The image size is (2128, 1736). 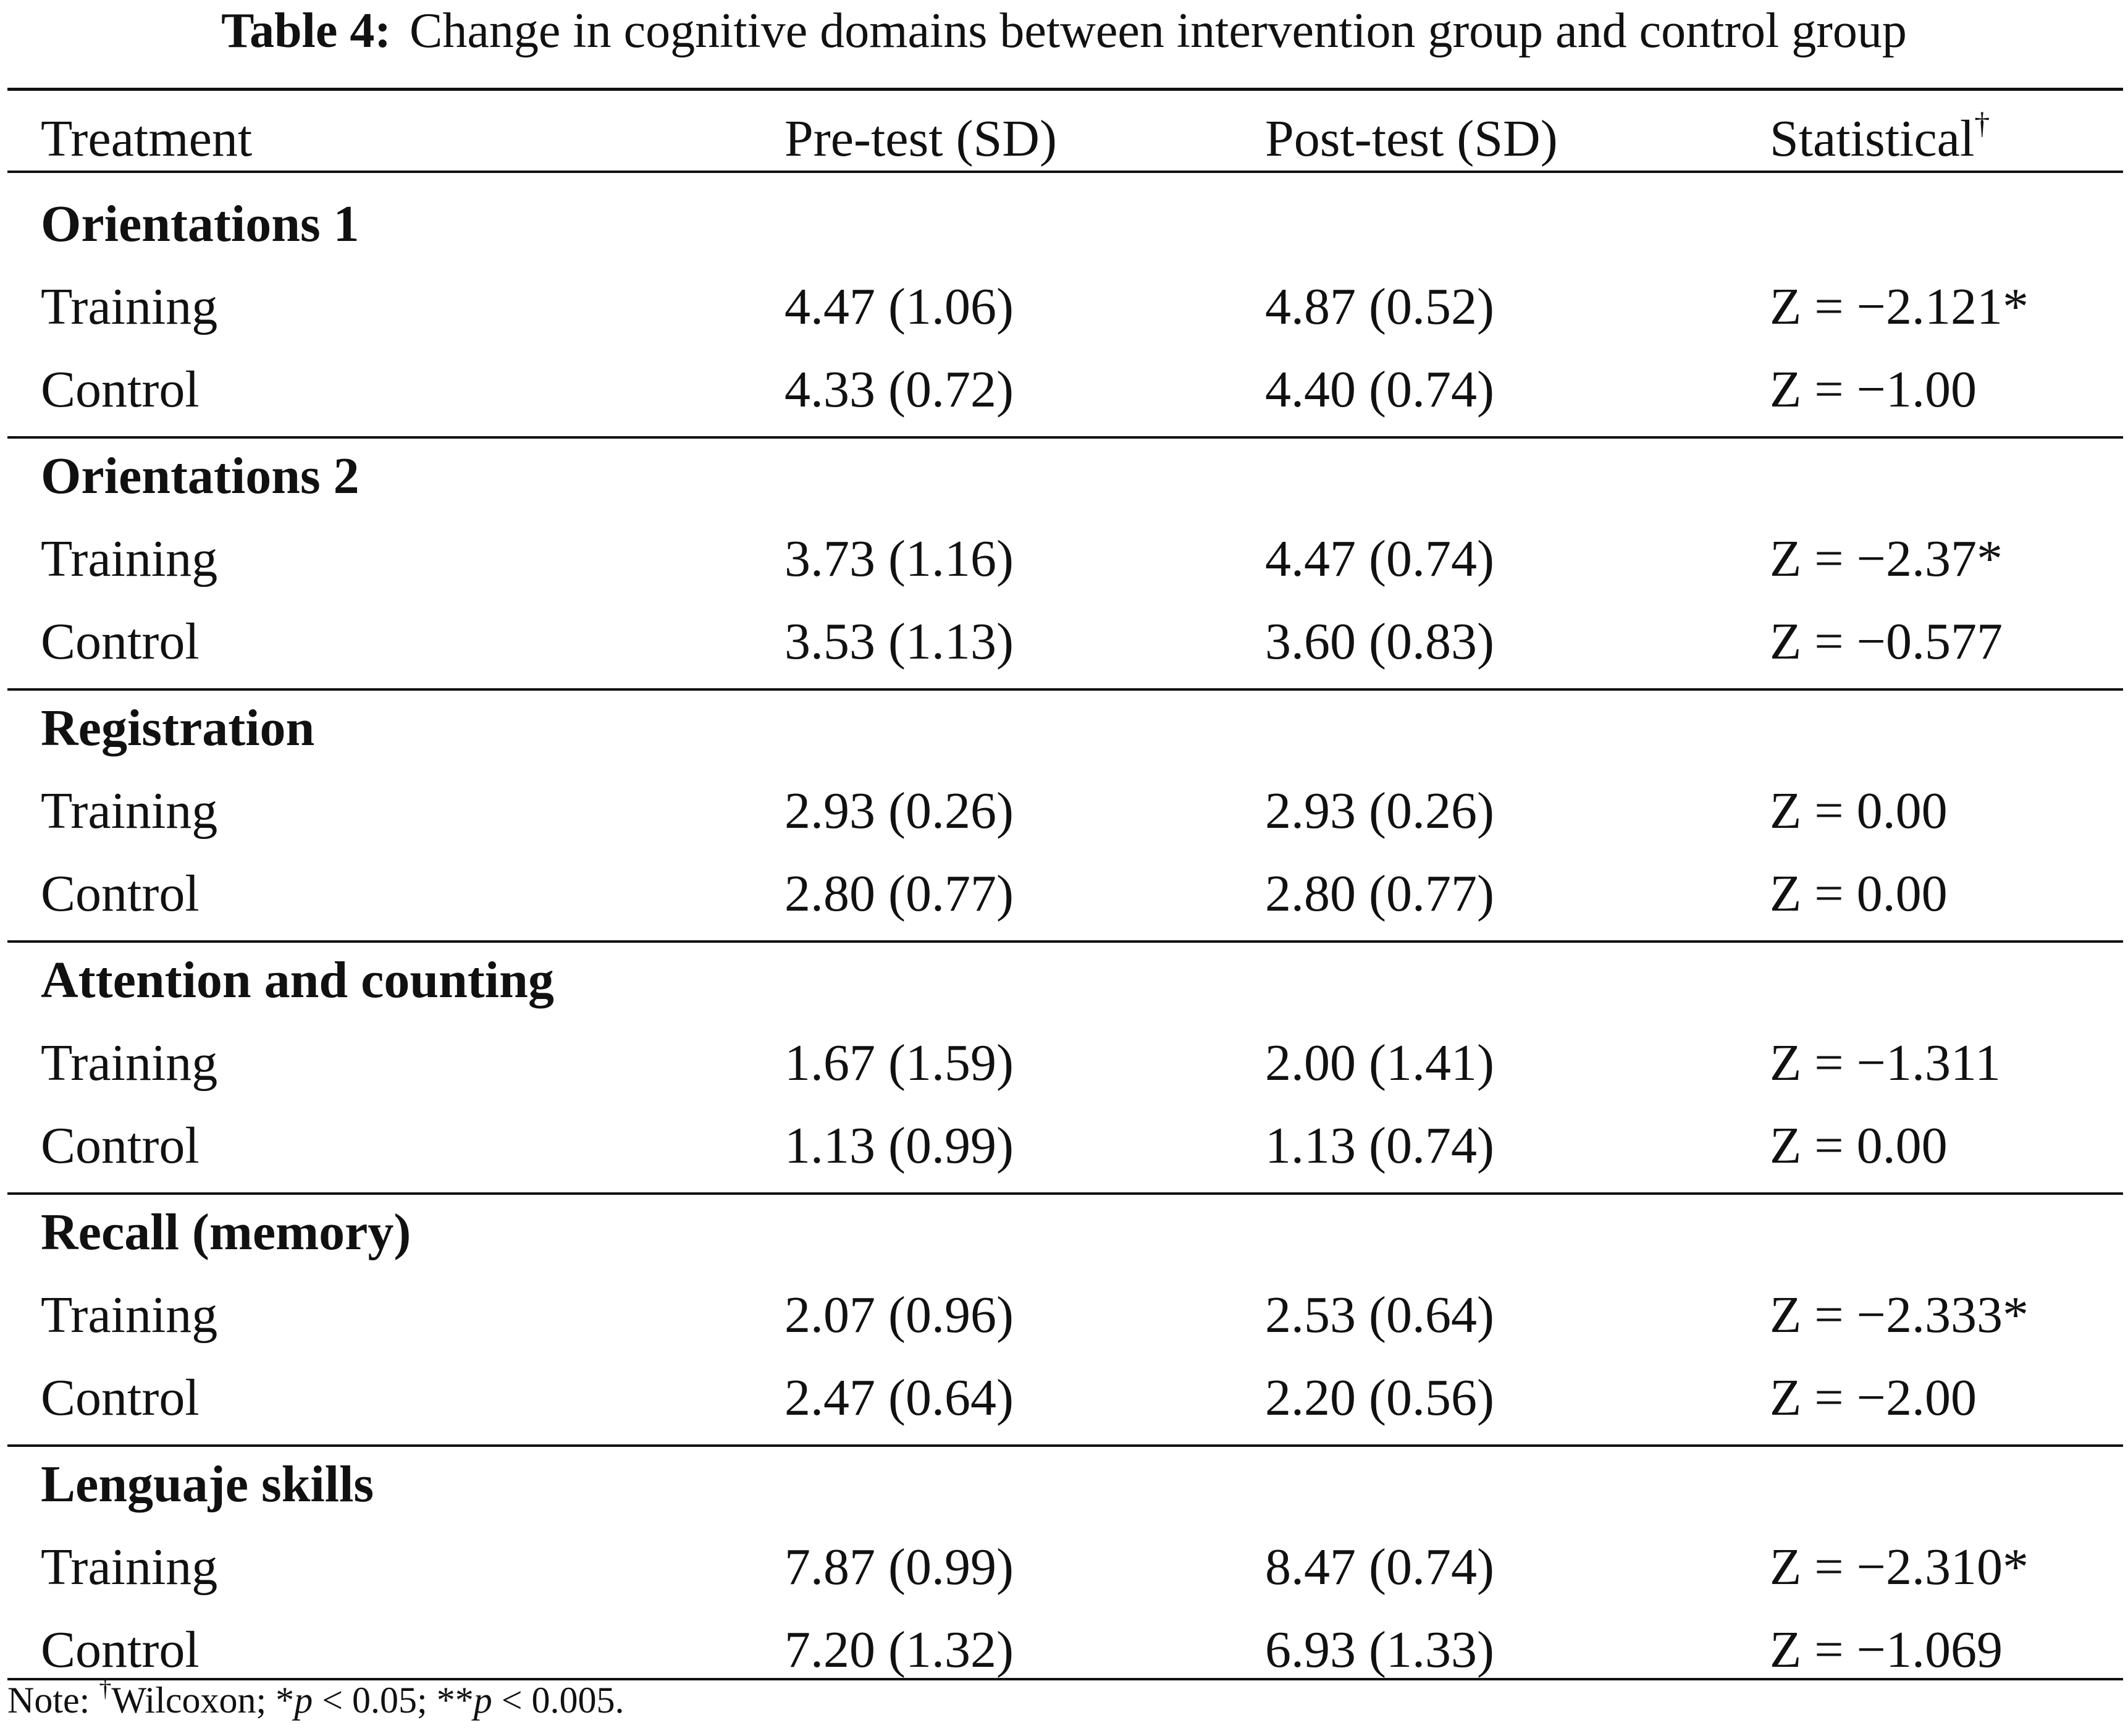 What do you see at coordinates (899, 559) in the screenshot?
I see `cell-pre-test: 3.73 (1.16)` at bounding box center [899, 559].